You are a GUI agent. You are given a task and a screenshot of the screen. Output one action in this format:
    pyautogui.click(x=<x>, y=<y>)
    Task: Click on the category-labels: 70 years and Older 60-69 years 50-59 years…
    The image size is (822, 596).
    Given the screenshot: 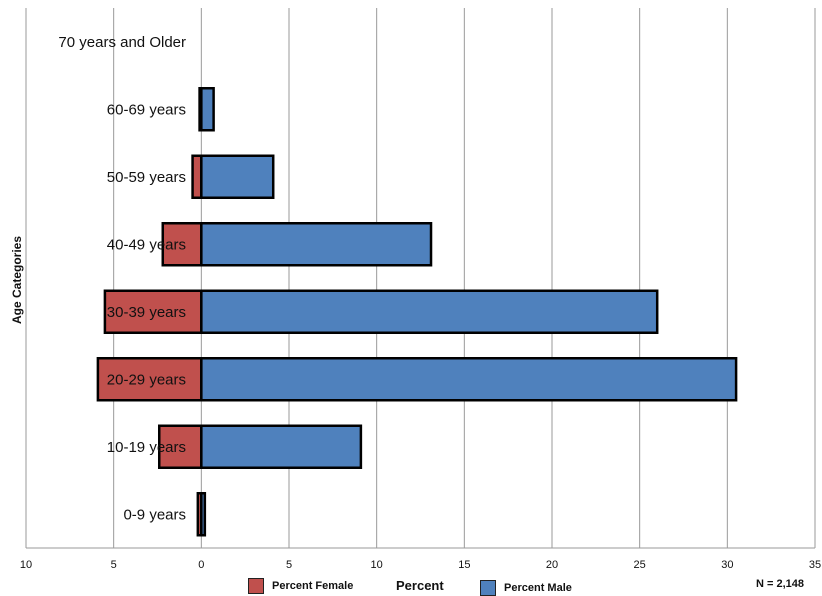 What is the action you would take?
    pyautogui.click(x=122, y=279)
    